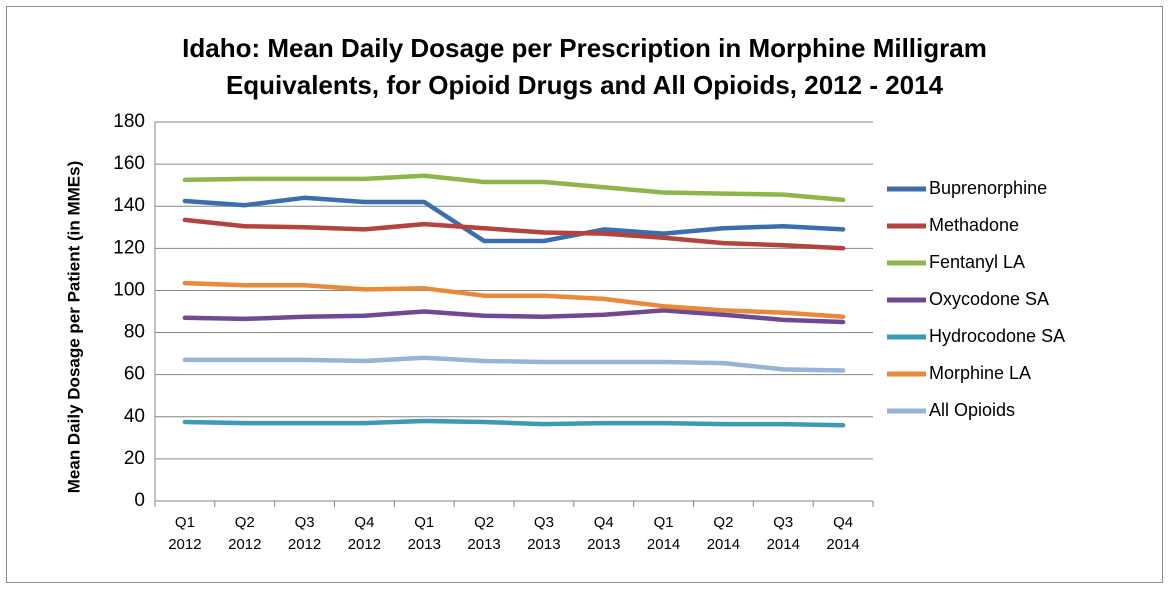  I want to click on legend-label: Hydrocodone SA, so click(997, 336).